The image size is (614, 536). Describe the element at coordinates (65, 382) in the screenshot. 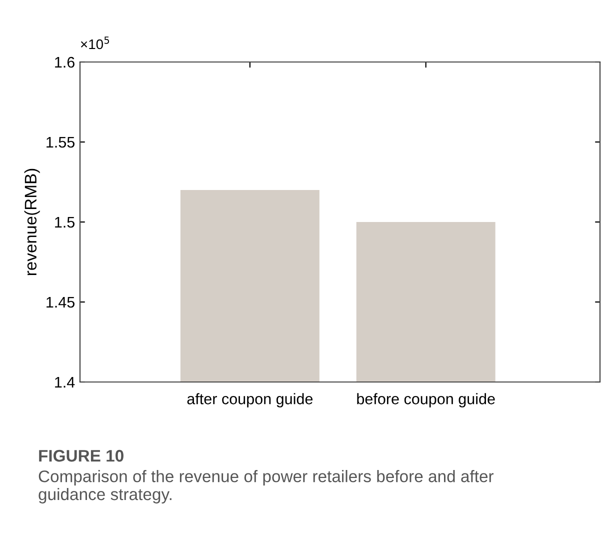

I see `y-tick-label: 1.4` at that location.